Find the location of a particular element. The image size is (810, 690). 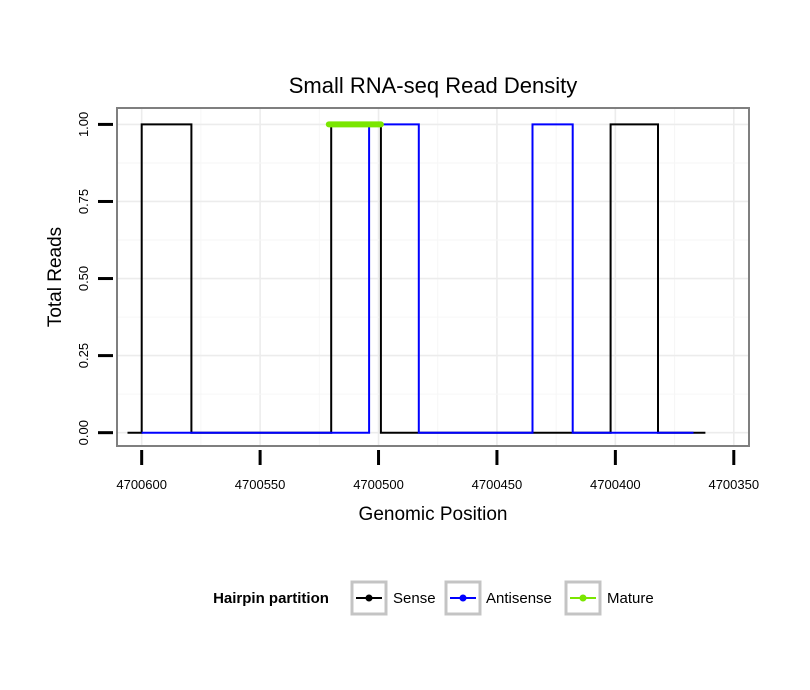

legend: Hairpin partition Sense Antisense Mature is located at coordinates (433, 598).